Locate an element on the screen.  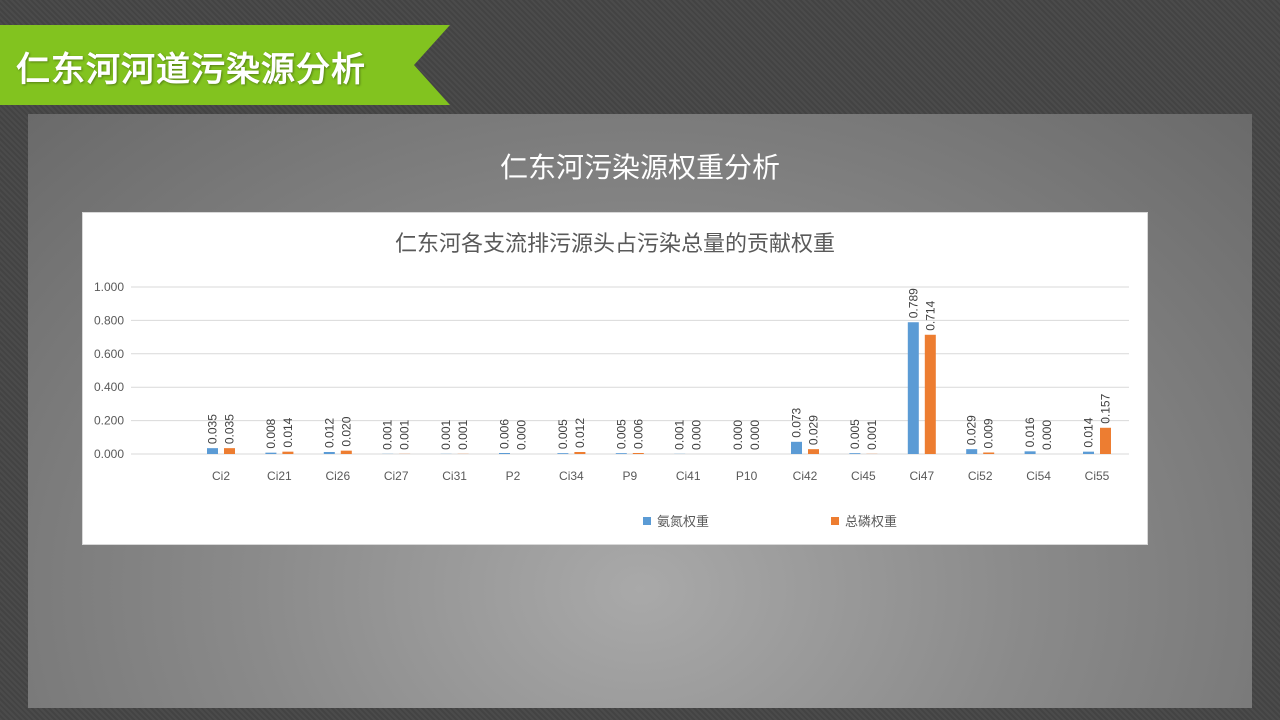
legend-label: 总磷权重 is located at coordinates (871, 522).